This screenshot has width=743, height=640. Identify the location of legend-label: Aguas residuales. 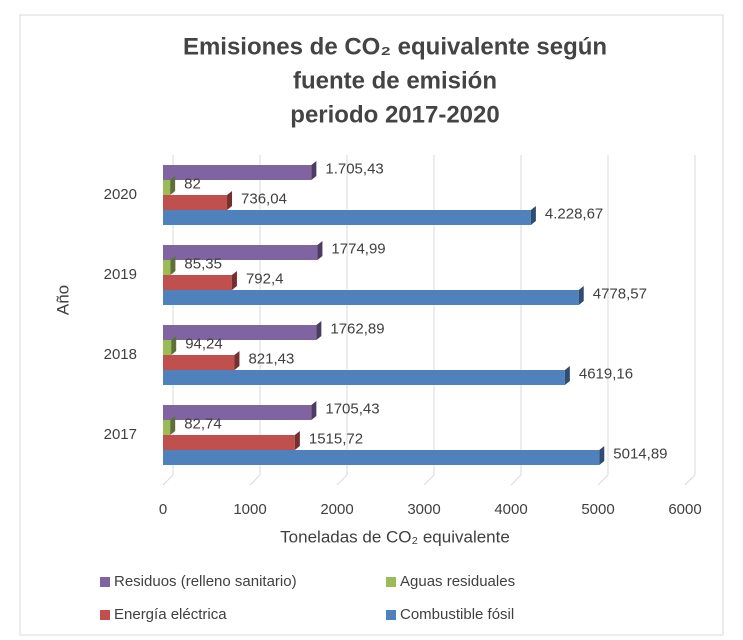
(457, 581).